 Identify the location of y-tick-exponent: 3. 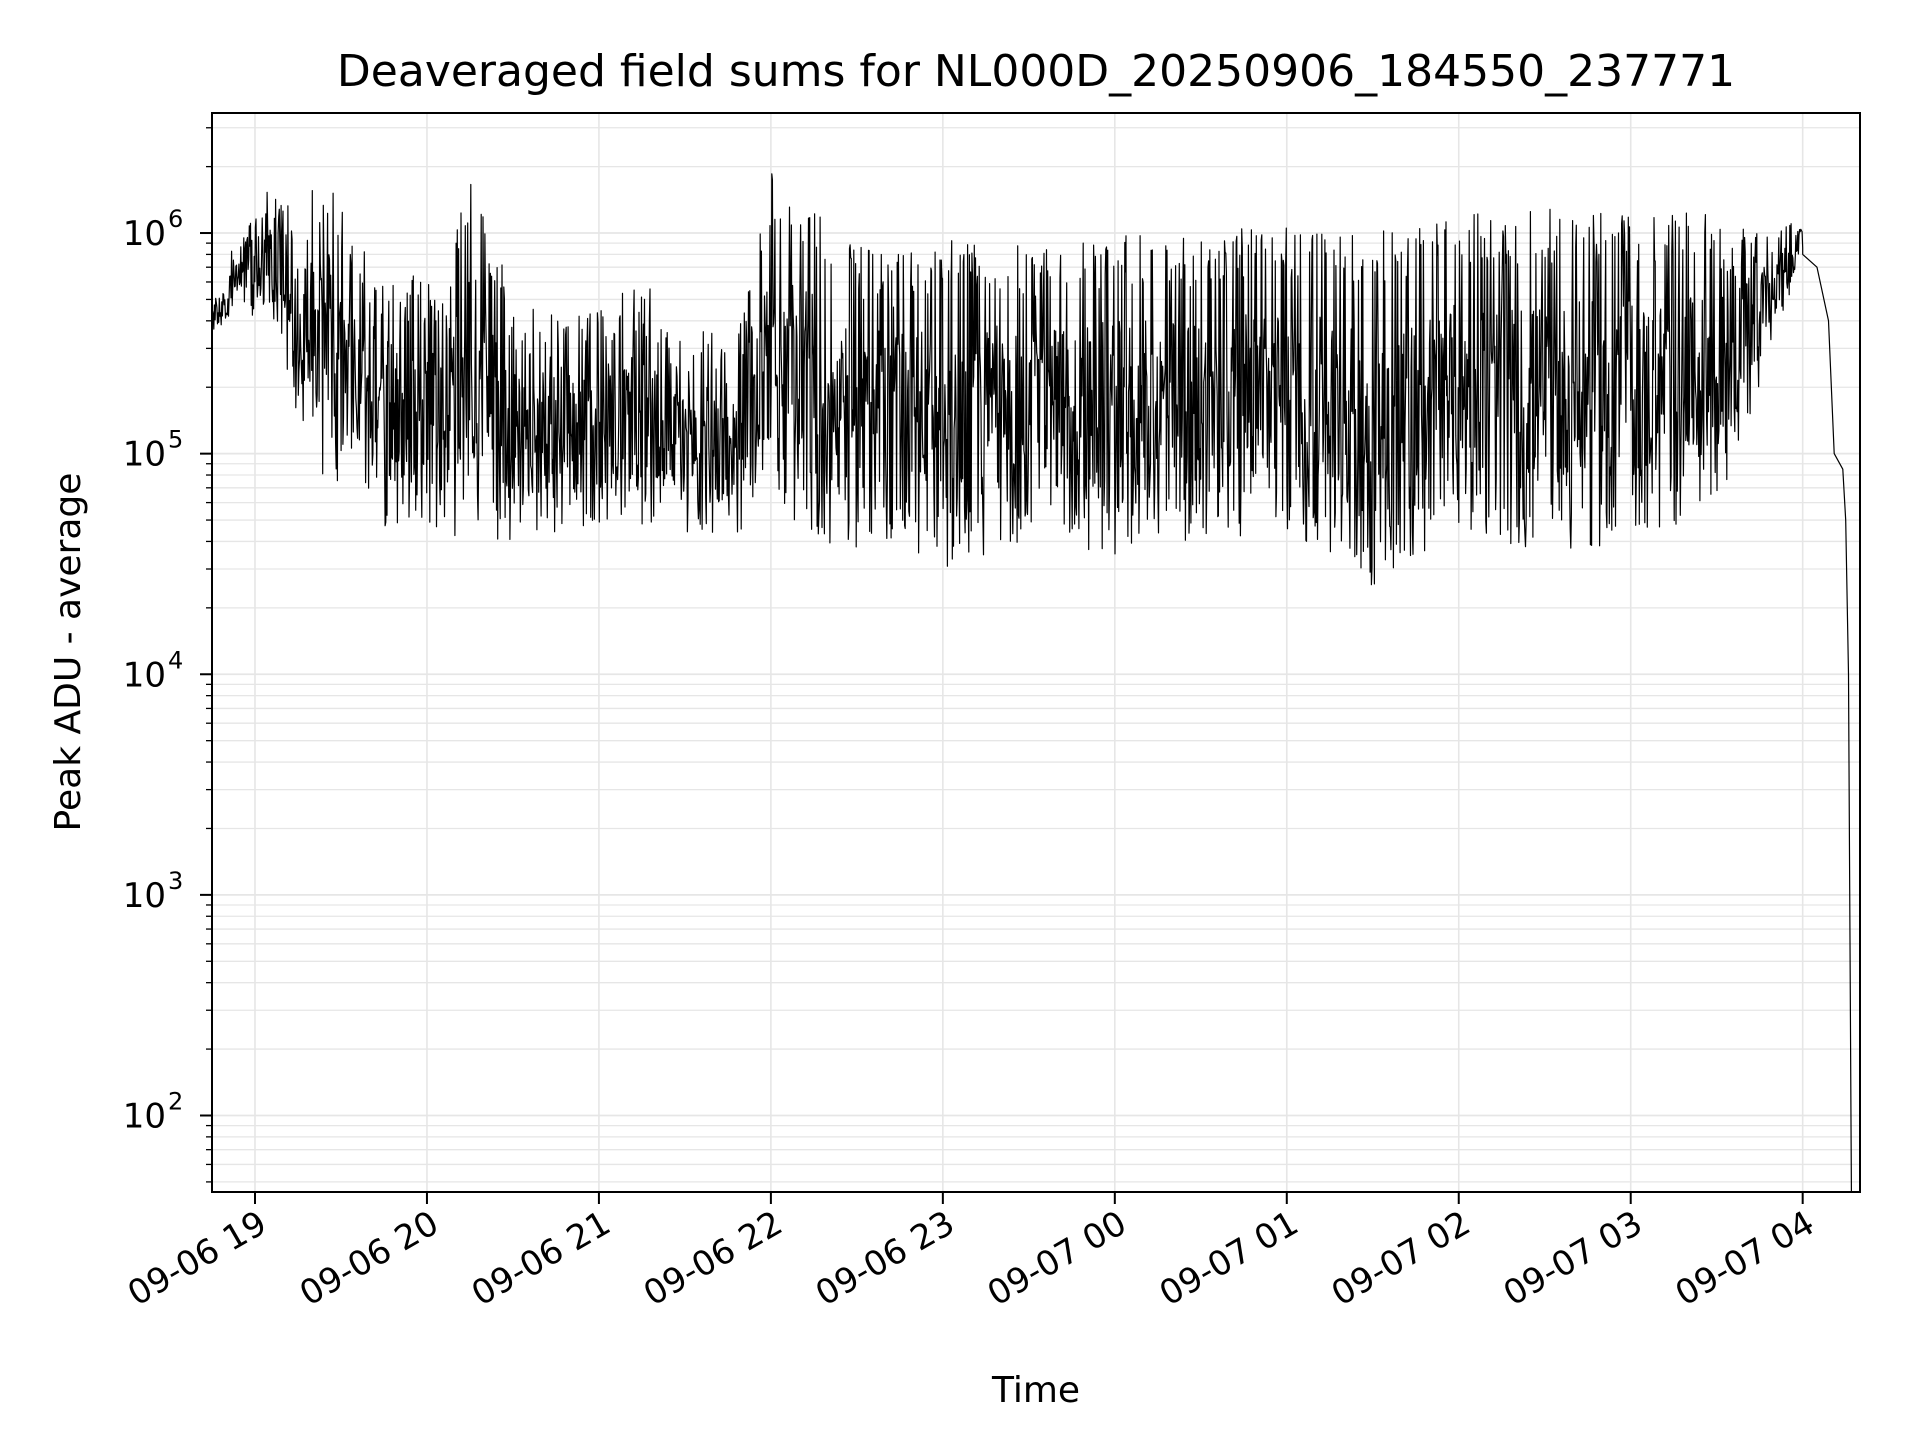
(175, 881).